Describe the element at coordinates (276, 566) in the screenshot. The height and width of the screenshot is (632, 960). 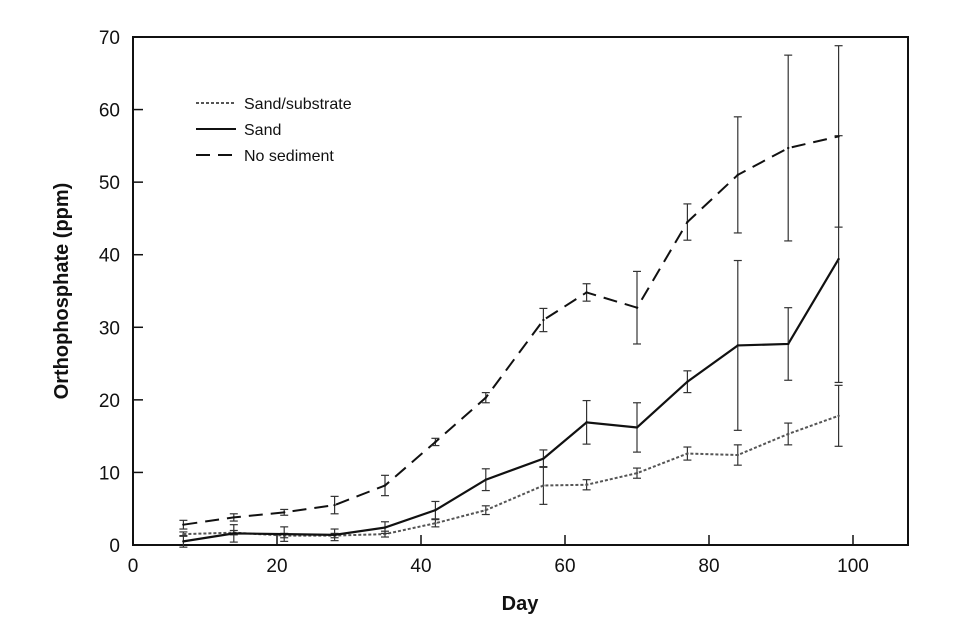
I see `x-tick-label: 20` at that location.